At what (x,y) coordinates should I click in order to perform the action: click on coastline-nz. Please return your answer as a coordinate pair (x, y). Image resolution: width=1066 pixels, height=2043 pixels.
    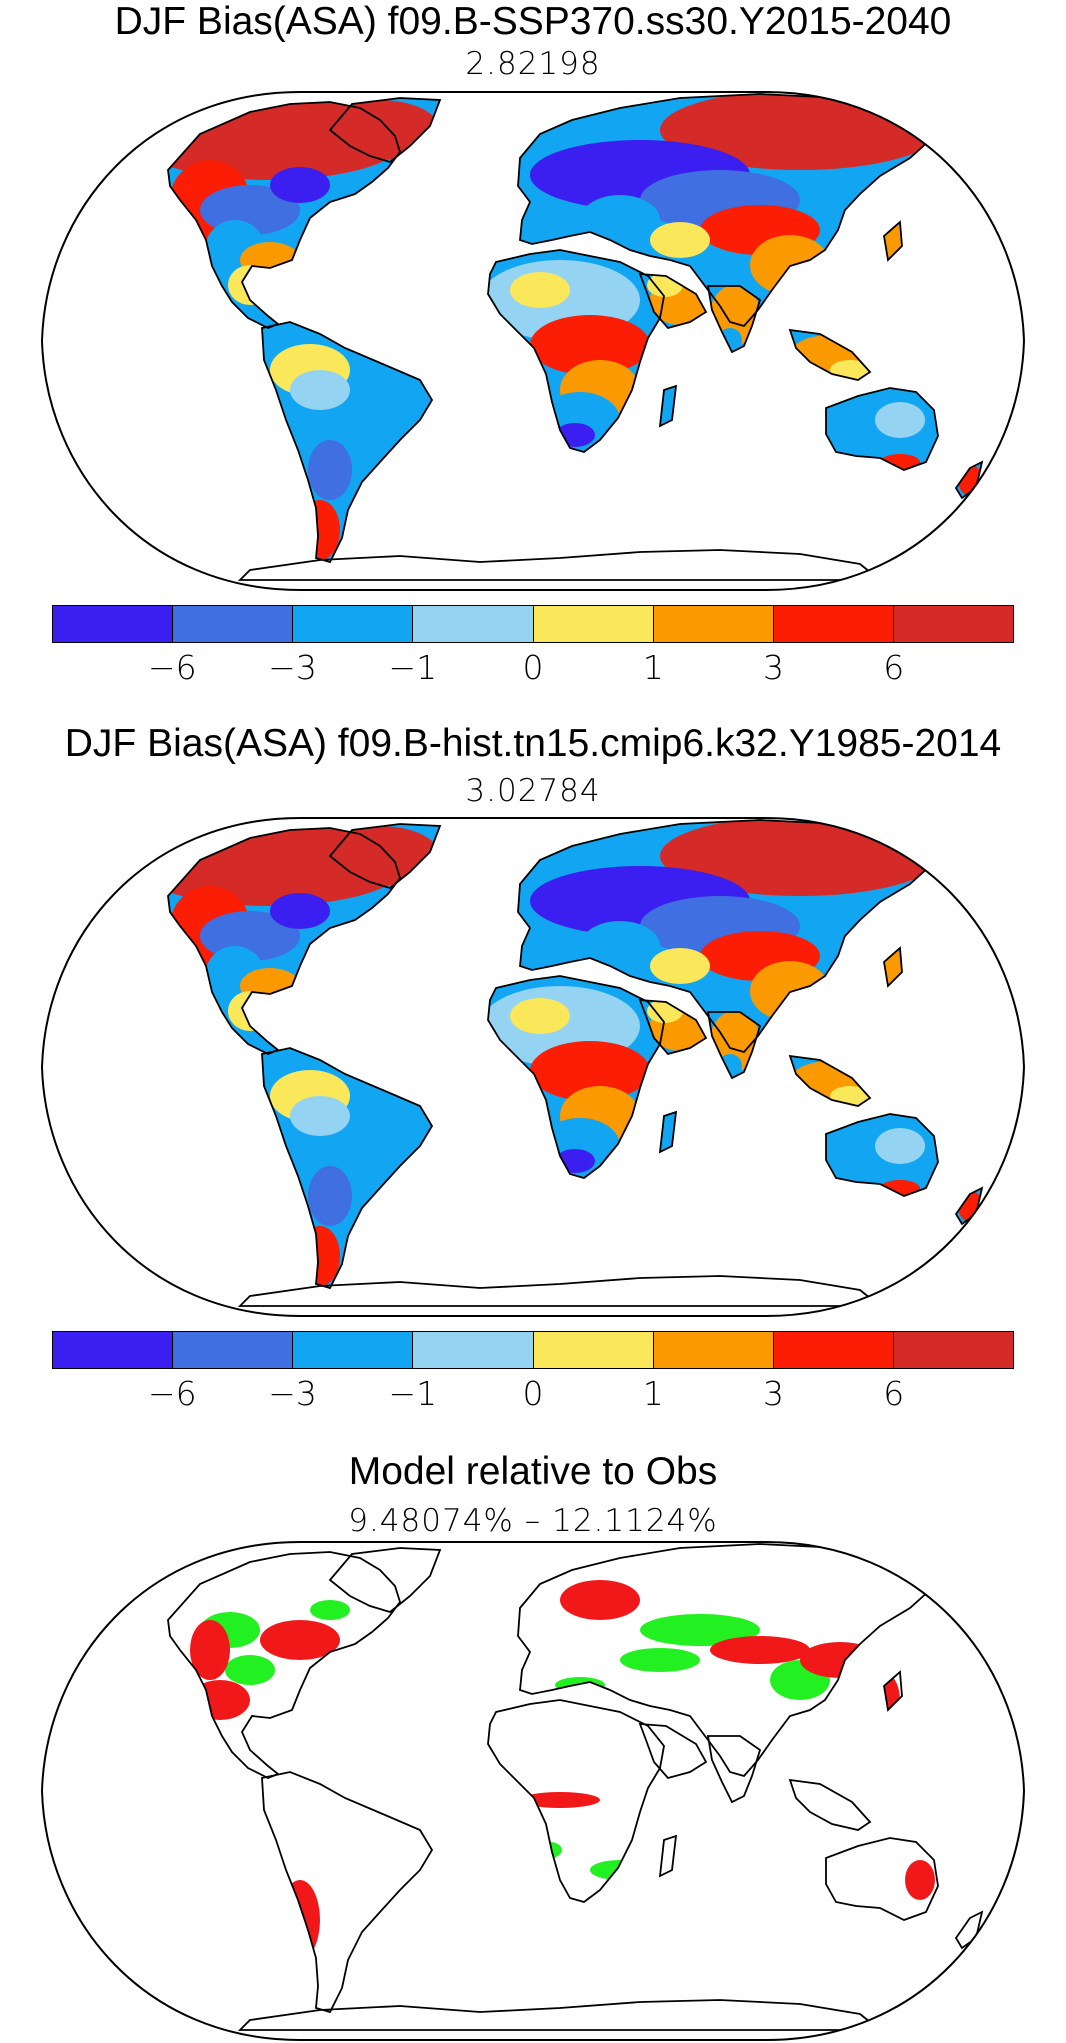
    Looking at the image, I should click on (969, 1930).